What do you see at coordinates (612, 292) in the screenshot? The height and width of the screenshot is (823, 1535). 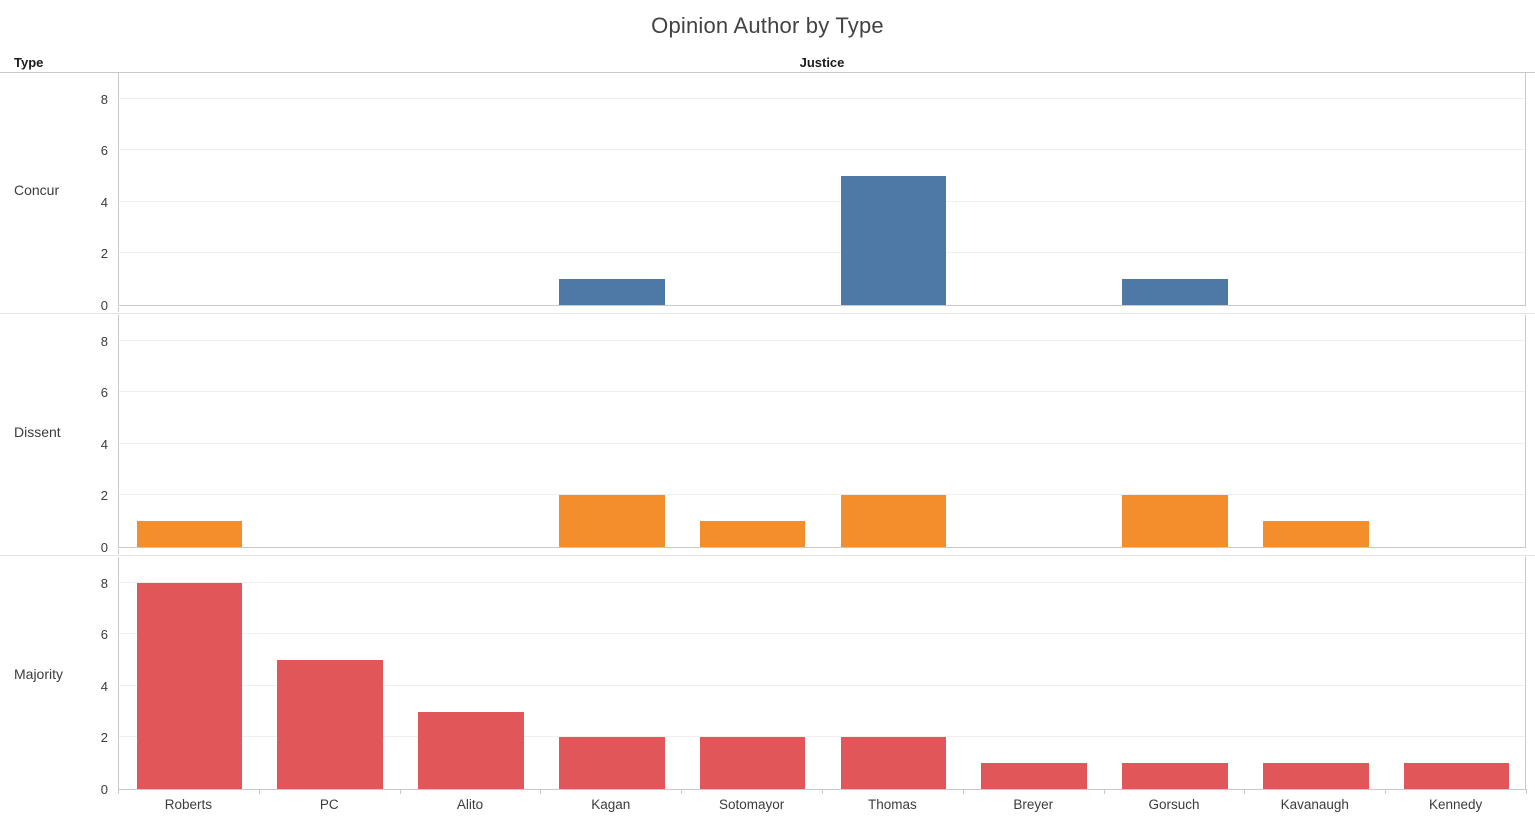 I see `bar-concur-kagan` at bounding box center [612, 292].